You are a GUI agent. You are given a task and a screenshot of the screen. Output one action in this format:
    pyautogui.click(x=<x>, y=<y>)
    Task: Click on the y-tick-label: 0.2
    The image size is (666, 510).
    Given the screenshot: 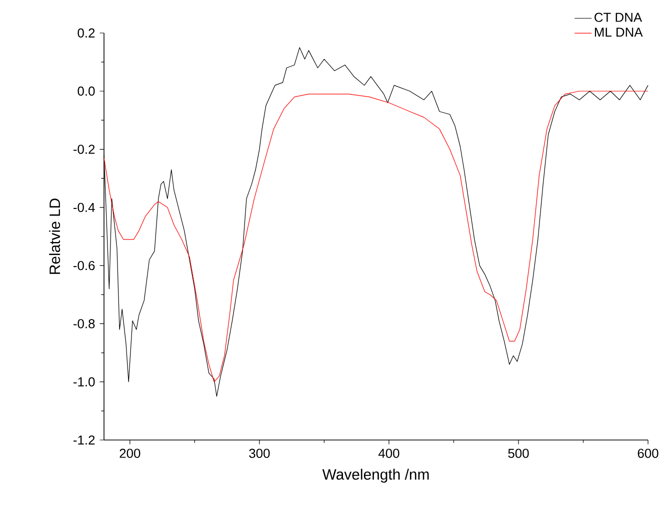 What is the action you would take?
    pyautogui.click(x=86, y=33)
    